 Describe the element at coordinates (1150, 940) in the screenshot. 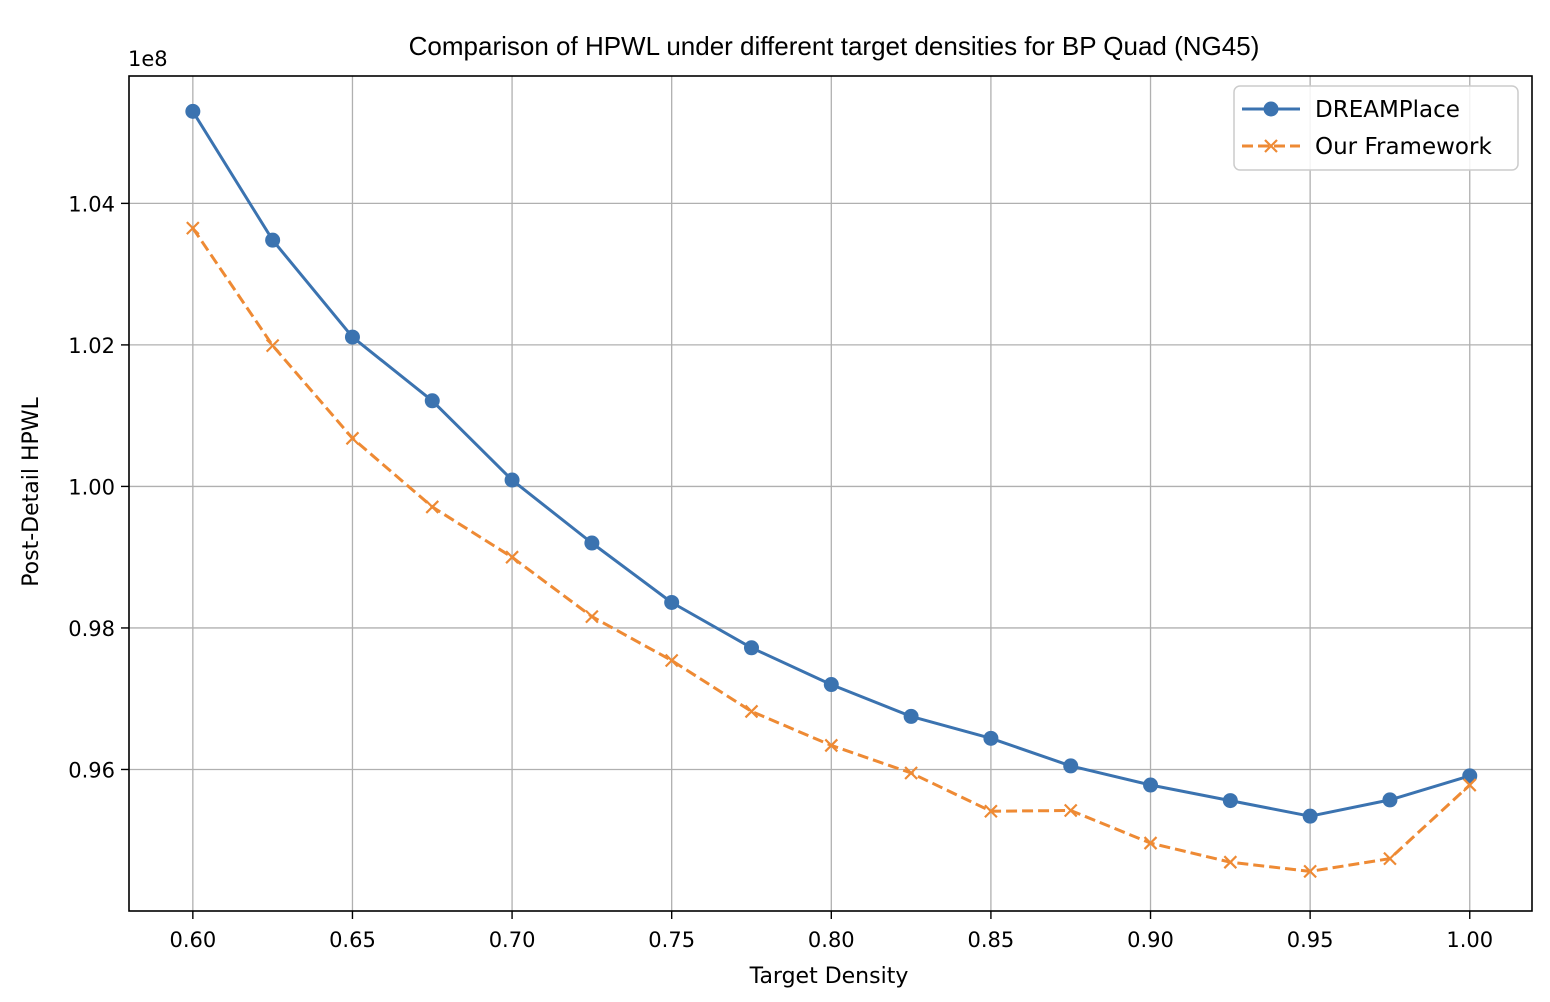

I see `x-tick-label: 0.90` at that location.